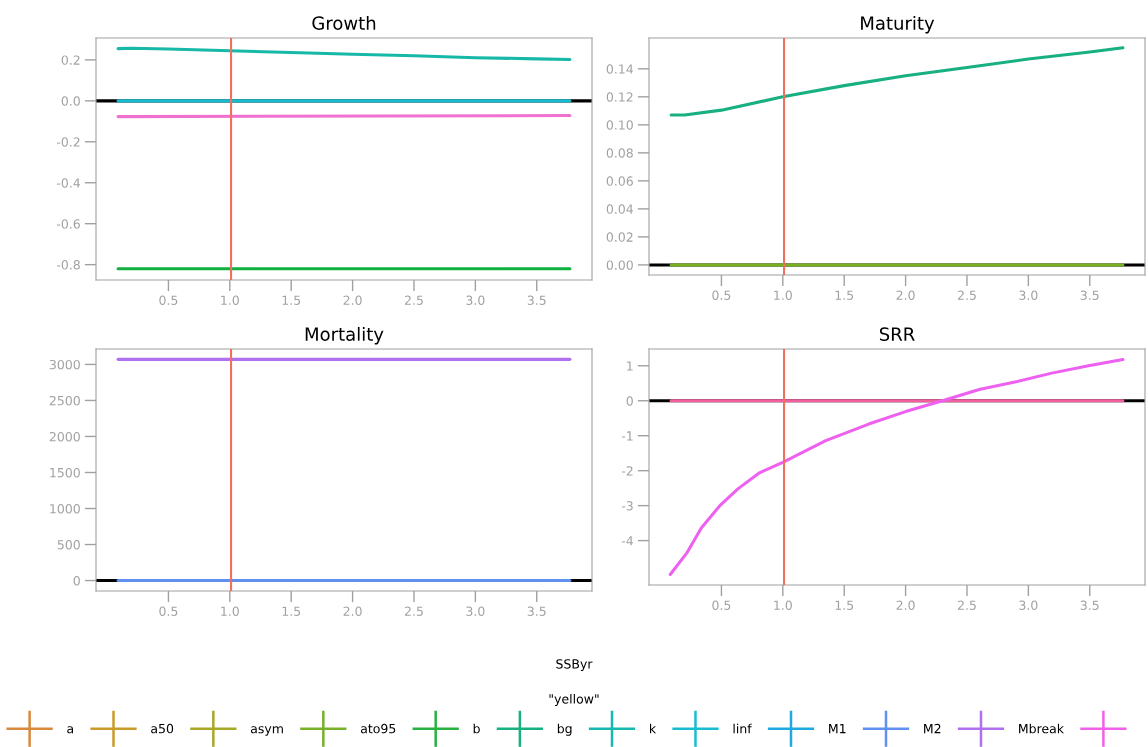 The height and width of the screenshot is (747, 1148). What do you see at coordinates (627, 471) in the screenshot?
I see `y-tick-label: -2` at bounding box center [627, 471].